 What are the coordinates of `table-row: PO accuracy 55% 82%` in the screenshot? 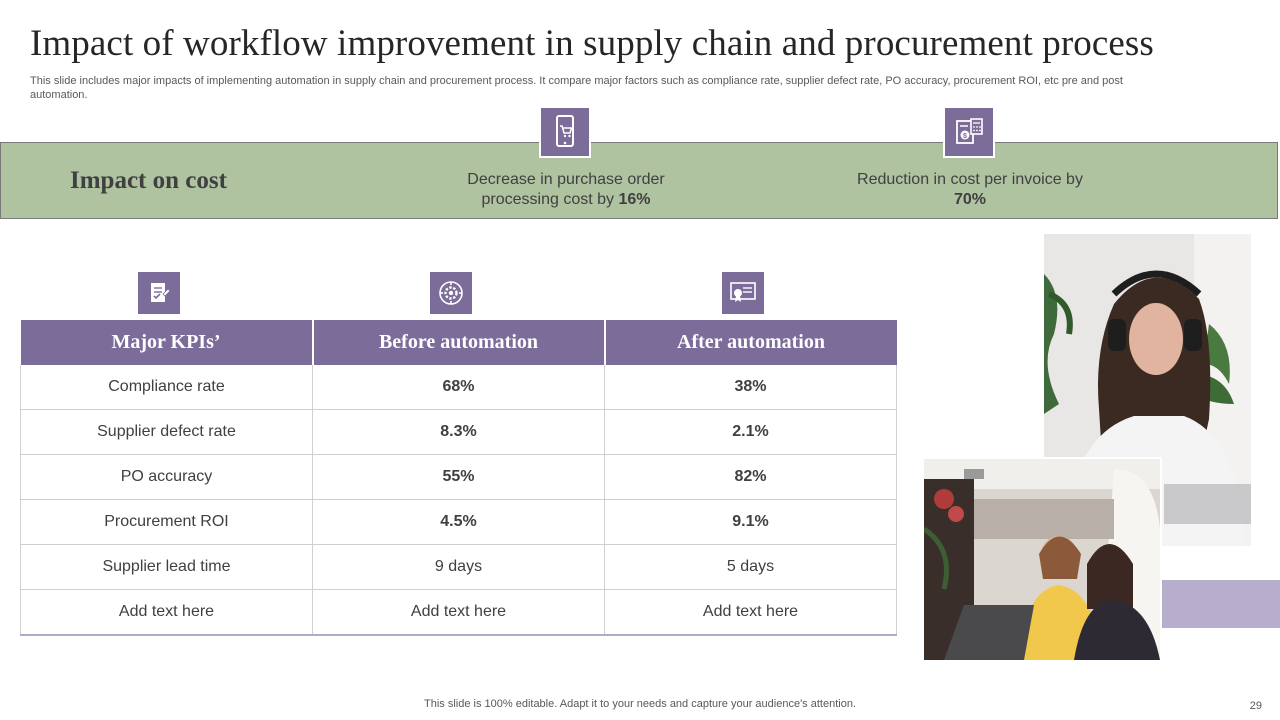 It's located at (458, 477).